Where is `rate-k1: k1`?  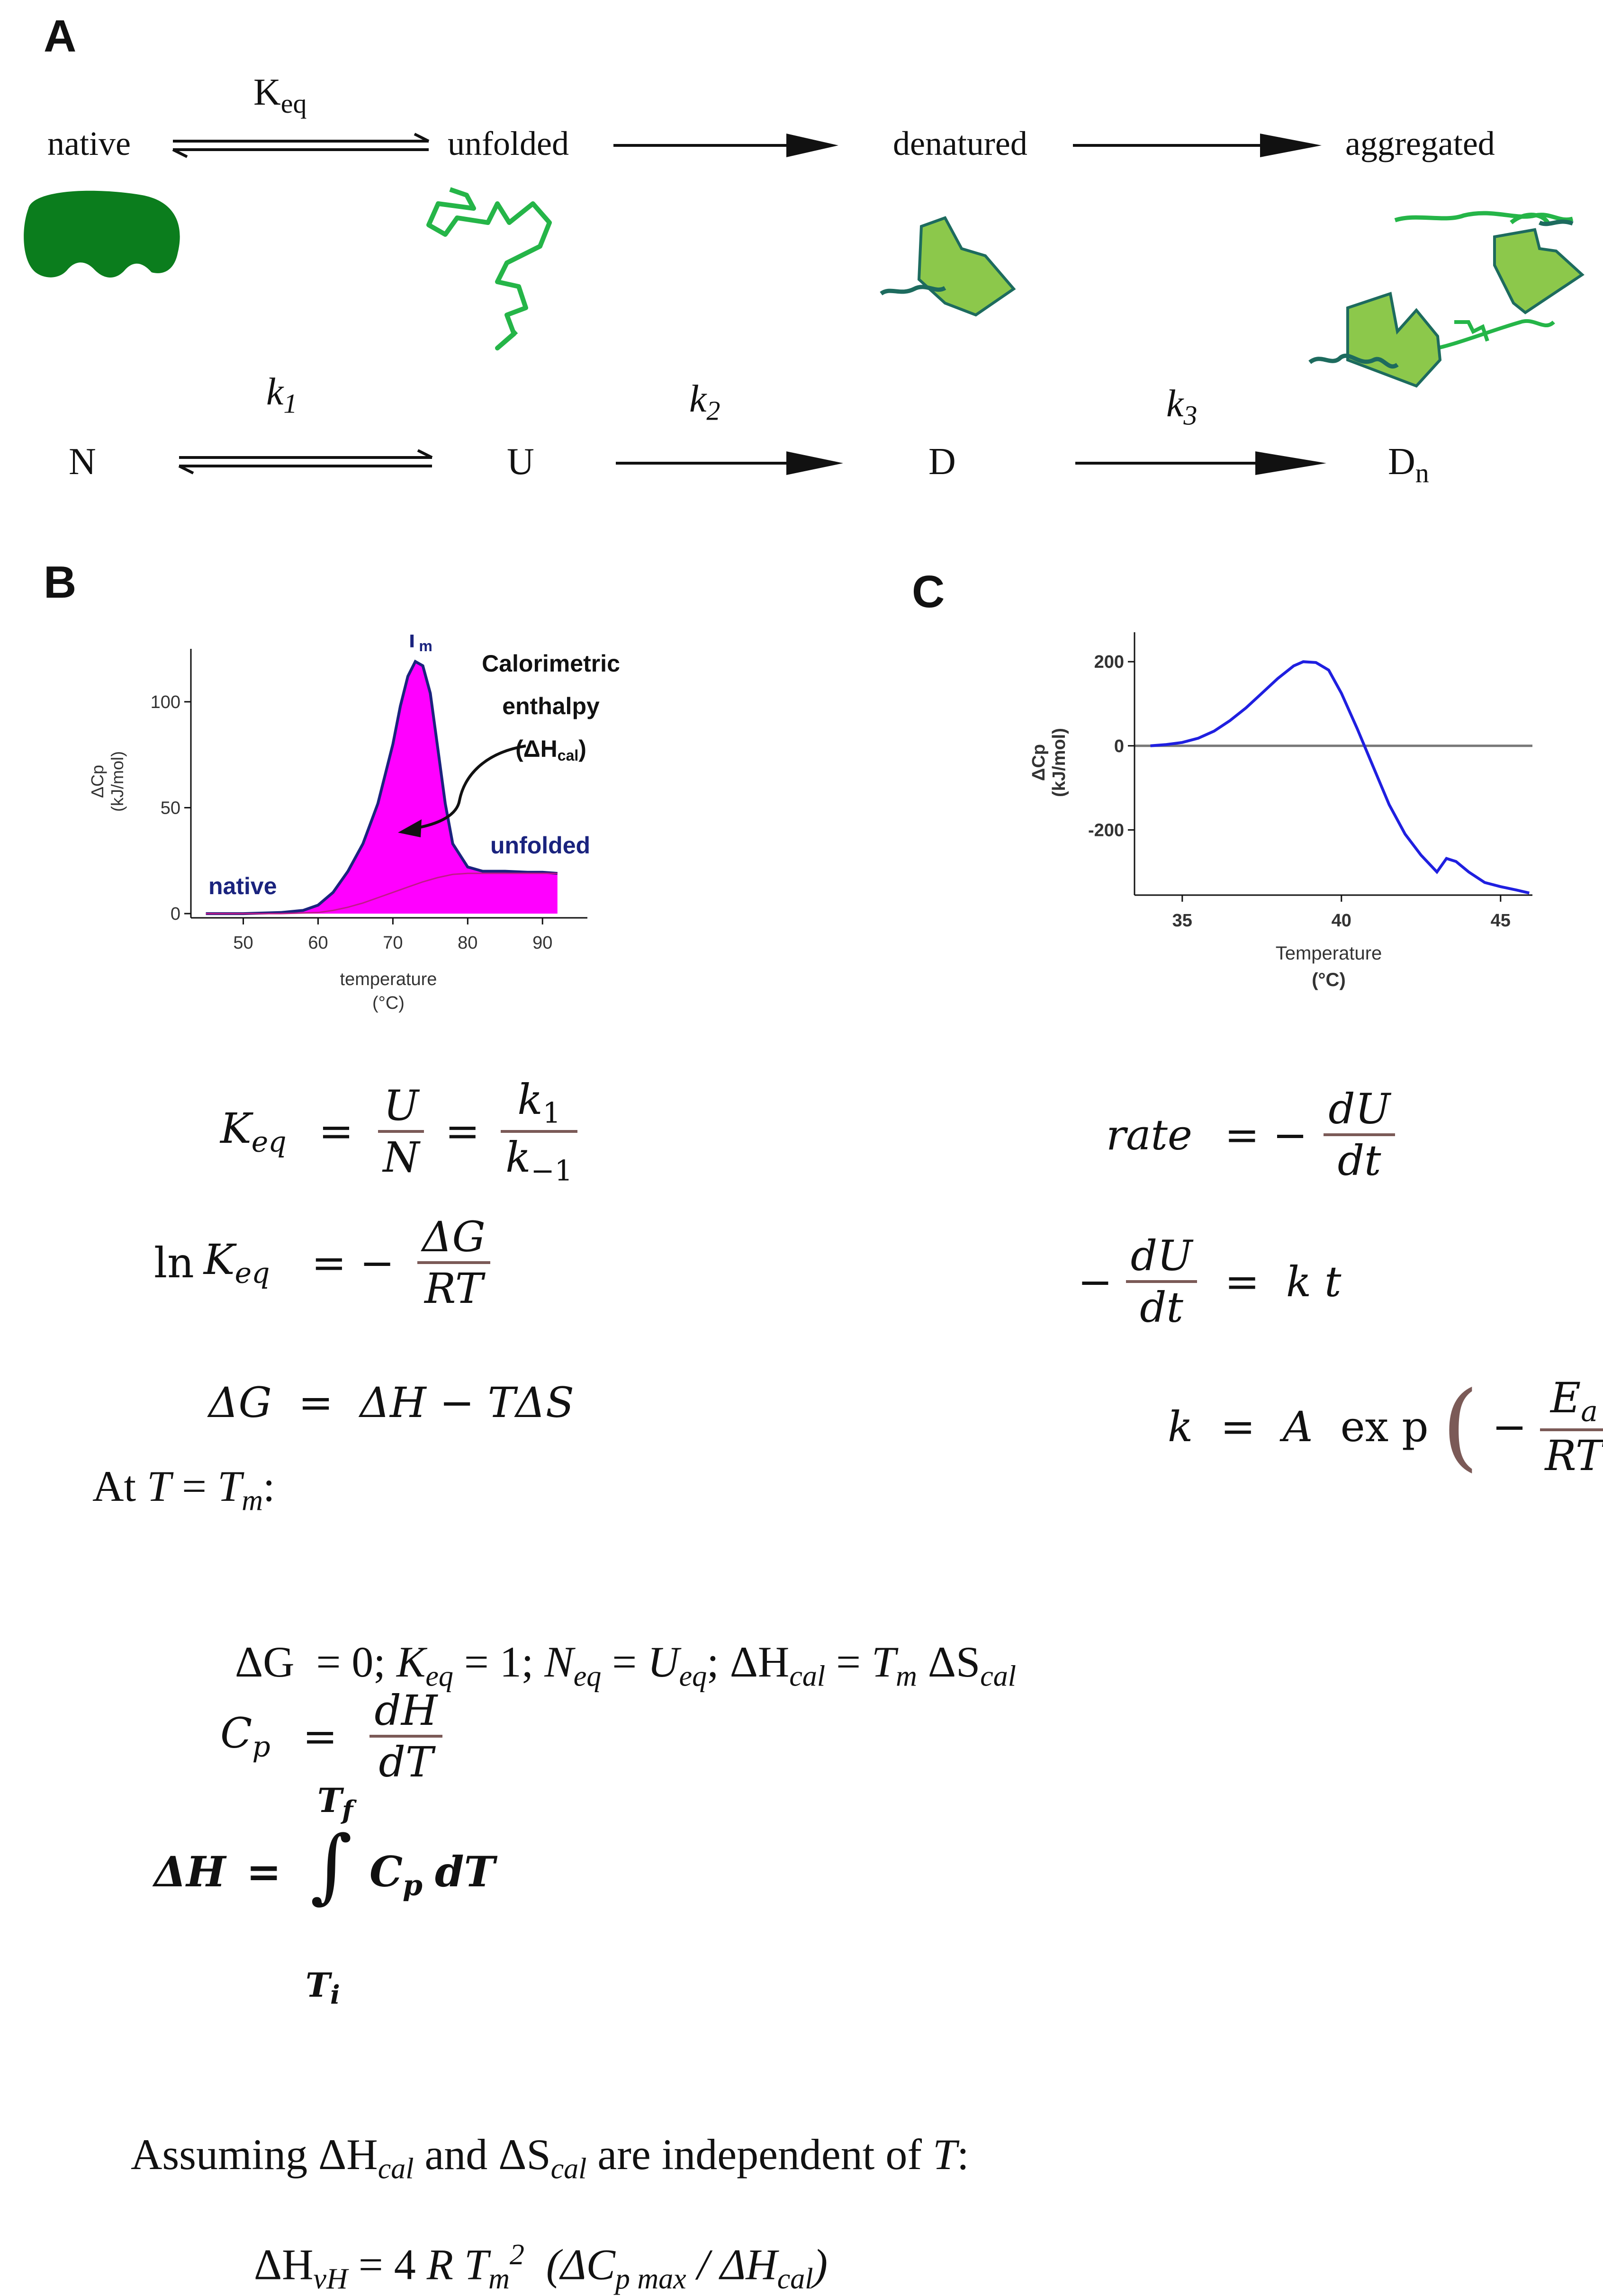 rate-k1: k1 is located at coordinates (281, 394).